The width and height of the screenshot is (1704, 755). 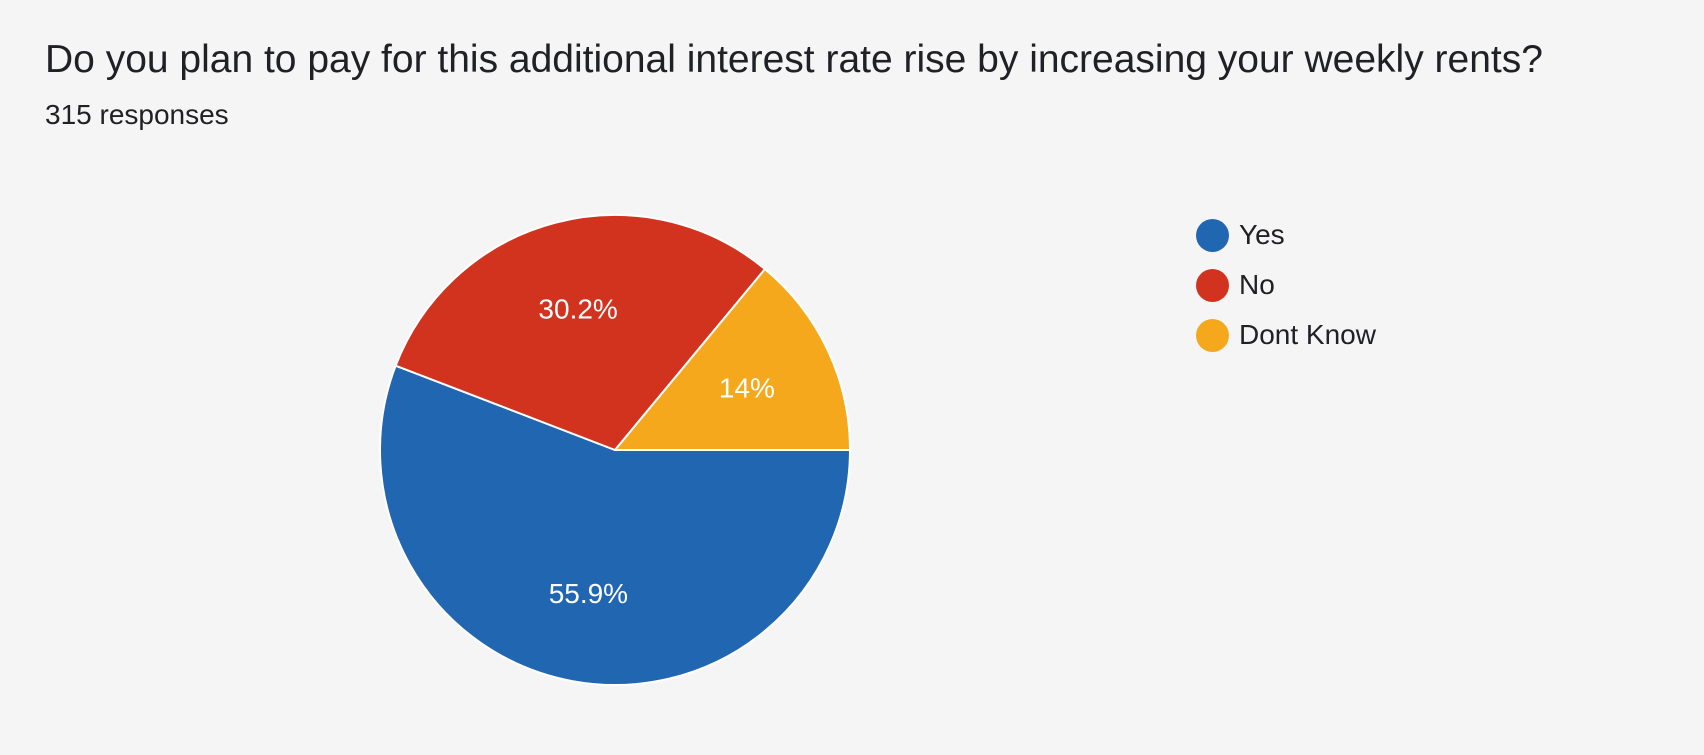 I want to click on pie-labels: 55.9% 30.2% 14%, so click(x=656, y=451).